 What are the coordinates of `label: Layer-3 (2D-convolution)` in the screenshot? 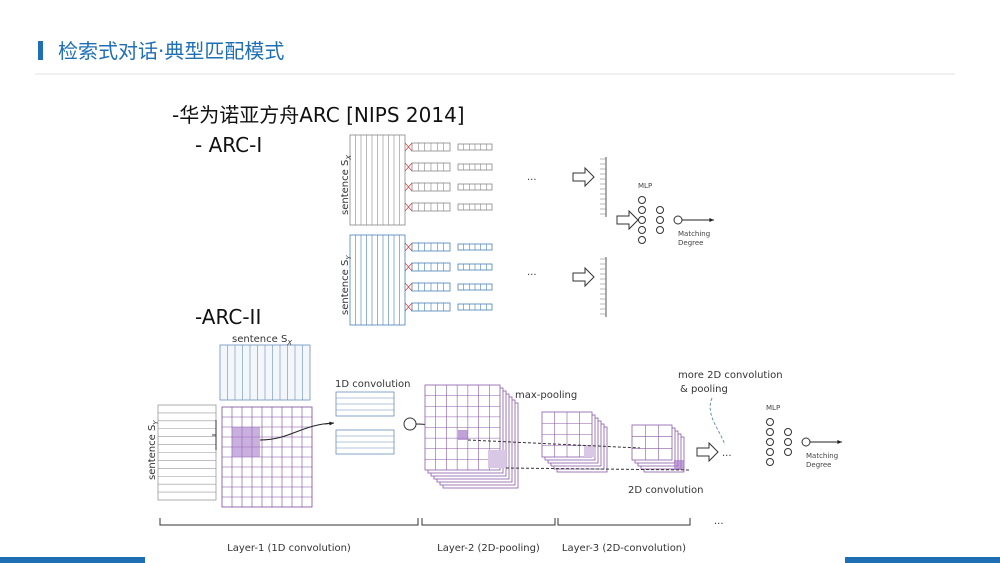 It's located at (624, 548).